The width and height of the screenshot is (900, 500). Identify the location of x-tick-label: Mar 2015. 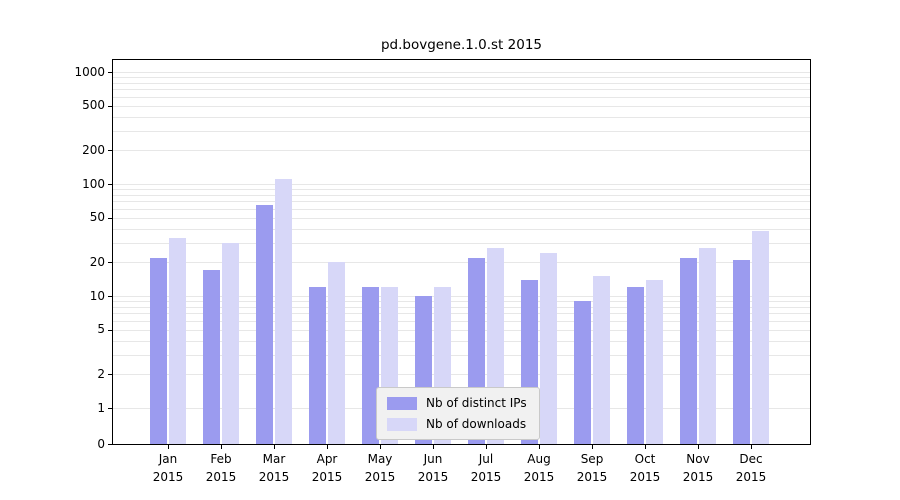
(274, 468).